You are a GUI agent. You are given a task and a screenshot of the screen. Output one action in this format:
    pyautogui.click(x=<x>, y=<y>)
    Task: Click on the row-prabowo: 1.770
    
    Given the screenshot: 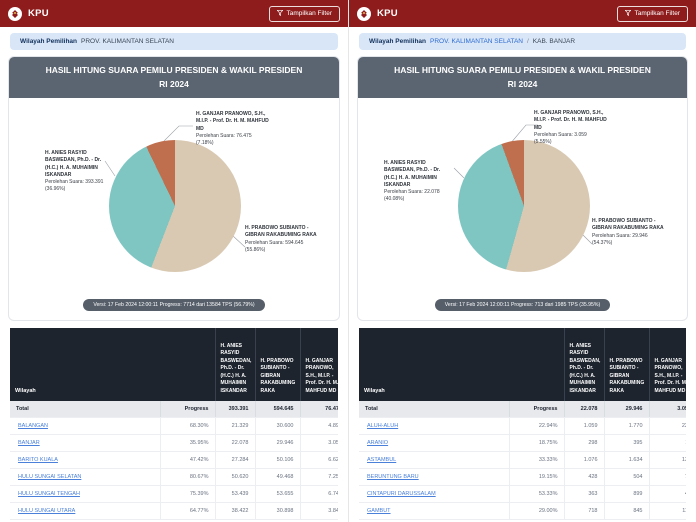 What is the action you would take?
    pyautogui.click(x=626, y=426)
    